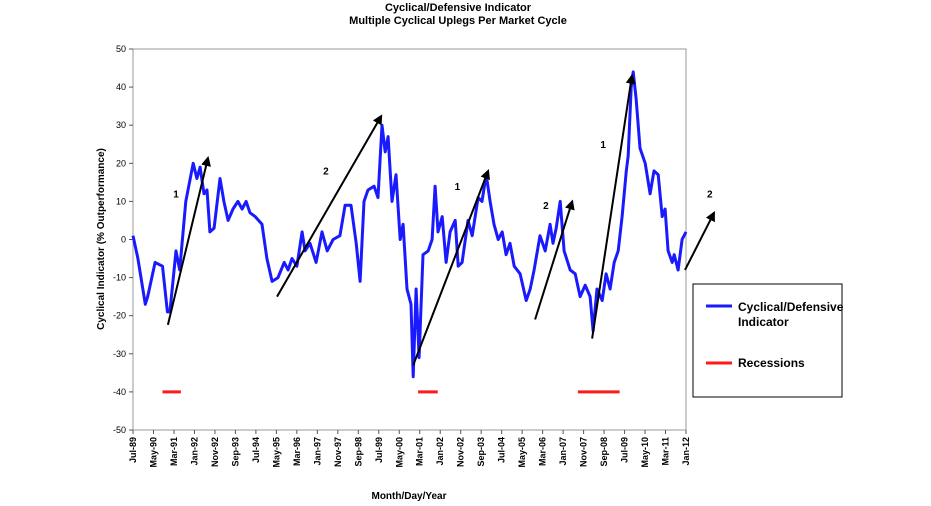 This screenshot has height=506, width=931. What do you see at coordinates (276, 452) in the screenshot?
I see `x-tick-label: May-95` at bounding box center [276, 452].